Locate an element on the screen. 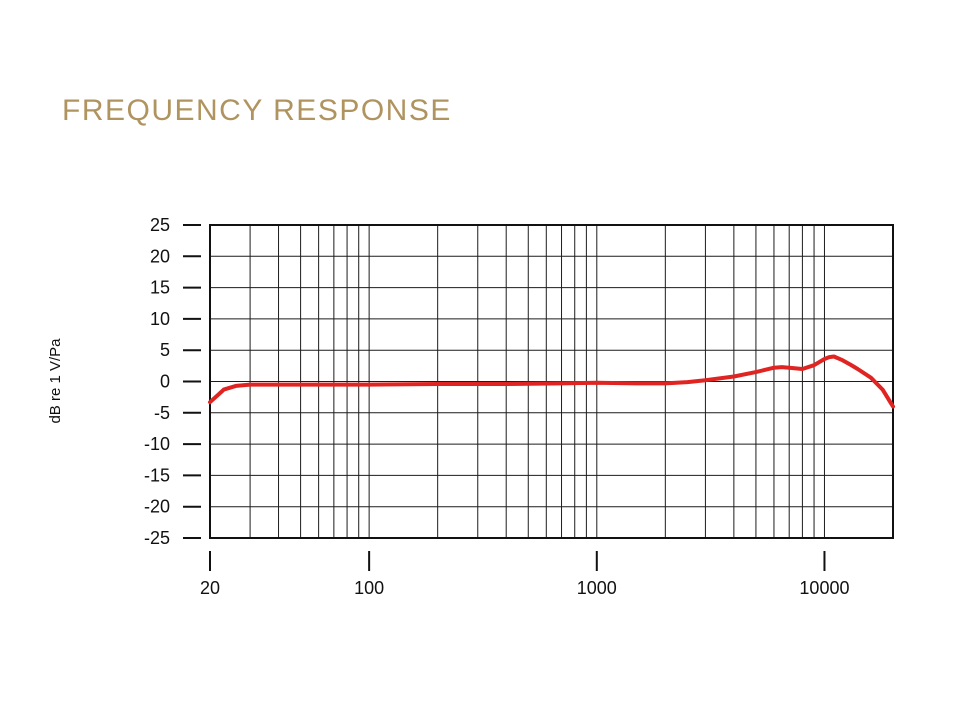 The height and width of the screenshot is (720, 960). x-tick-label: 1000 is located at coordinates (597, 588).